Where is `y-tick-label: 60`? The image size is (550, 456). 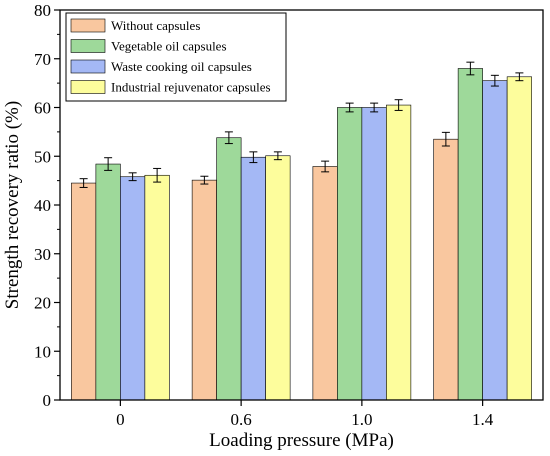 y-tick-label: 60 is located at coordinates (42, 108).